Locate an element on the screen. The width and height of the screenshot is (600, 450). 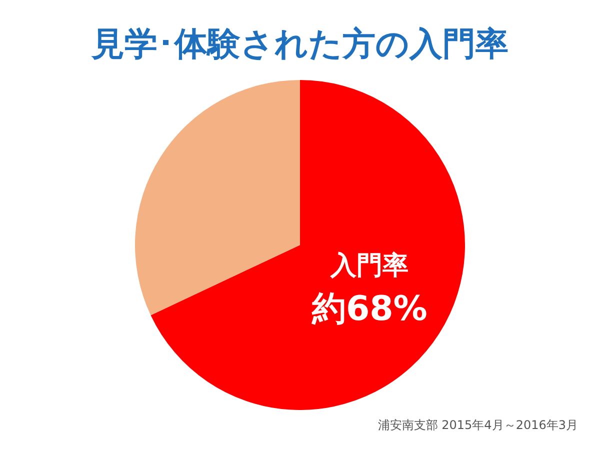
data-label: 約68% is located at coordinates (369, 309).